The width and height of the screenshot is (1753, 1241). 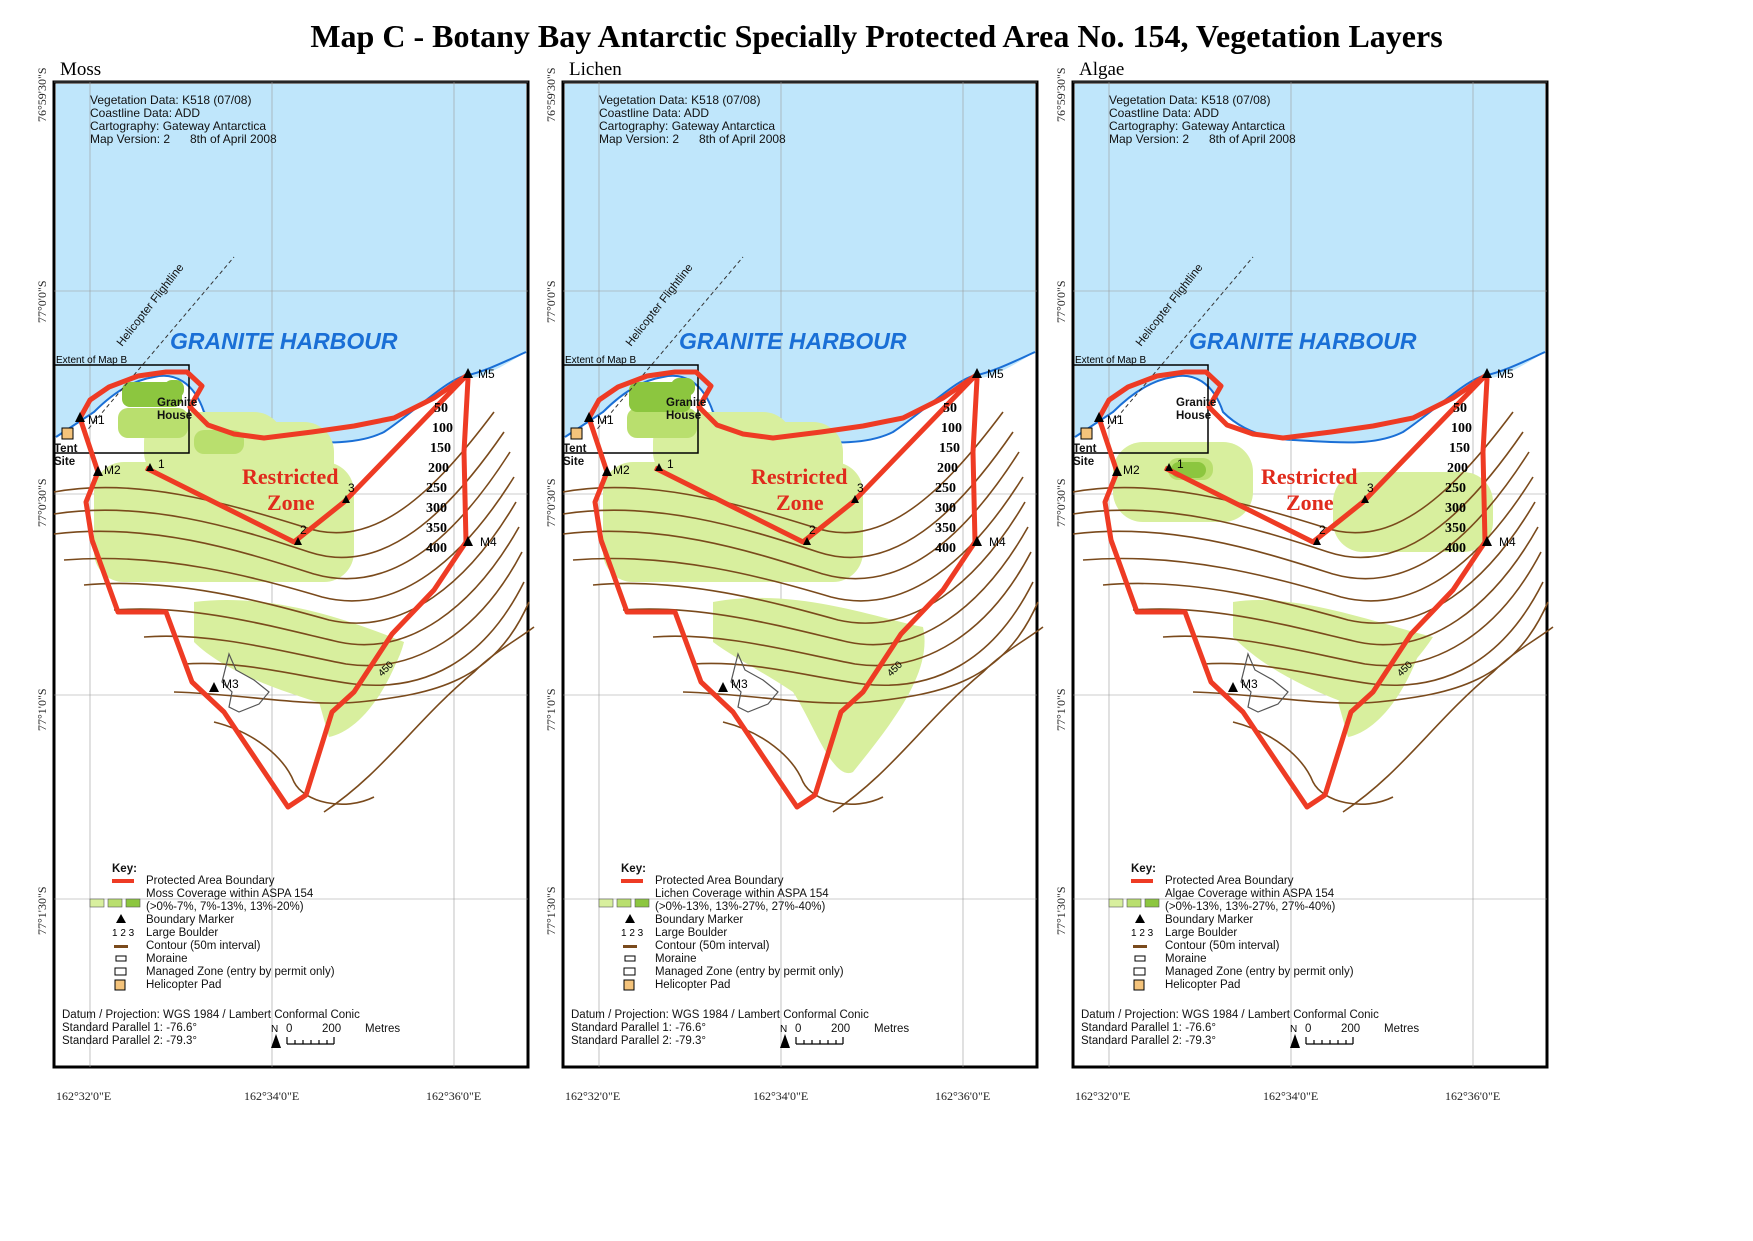 I want to click on latitude-label: 77°1'30"S, so click(x=551, y=910).